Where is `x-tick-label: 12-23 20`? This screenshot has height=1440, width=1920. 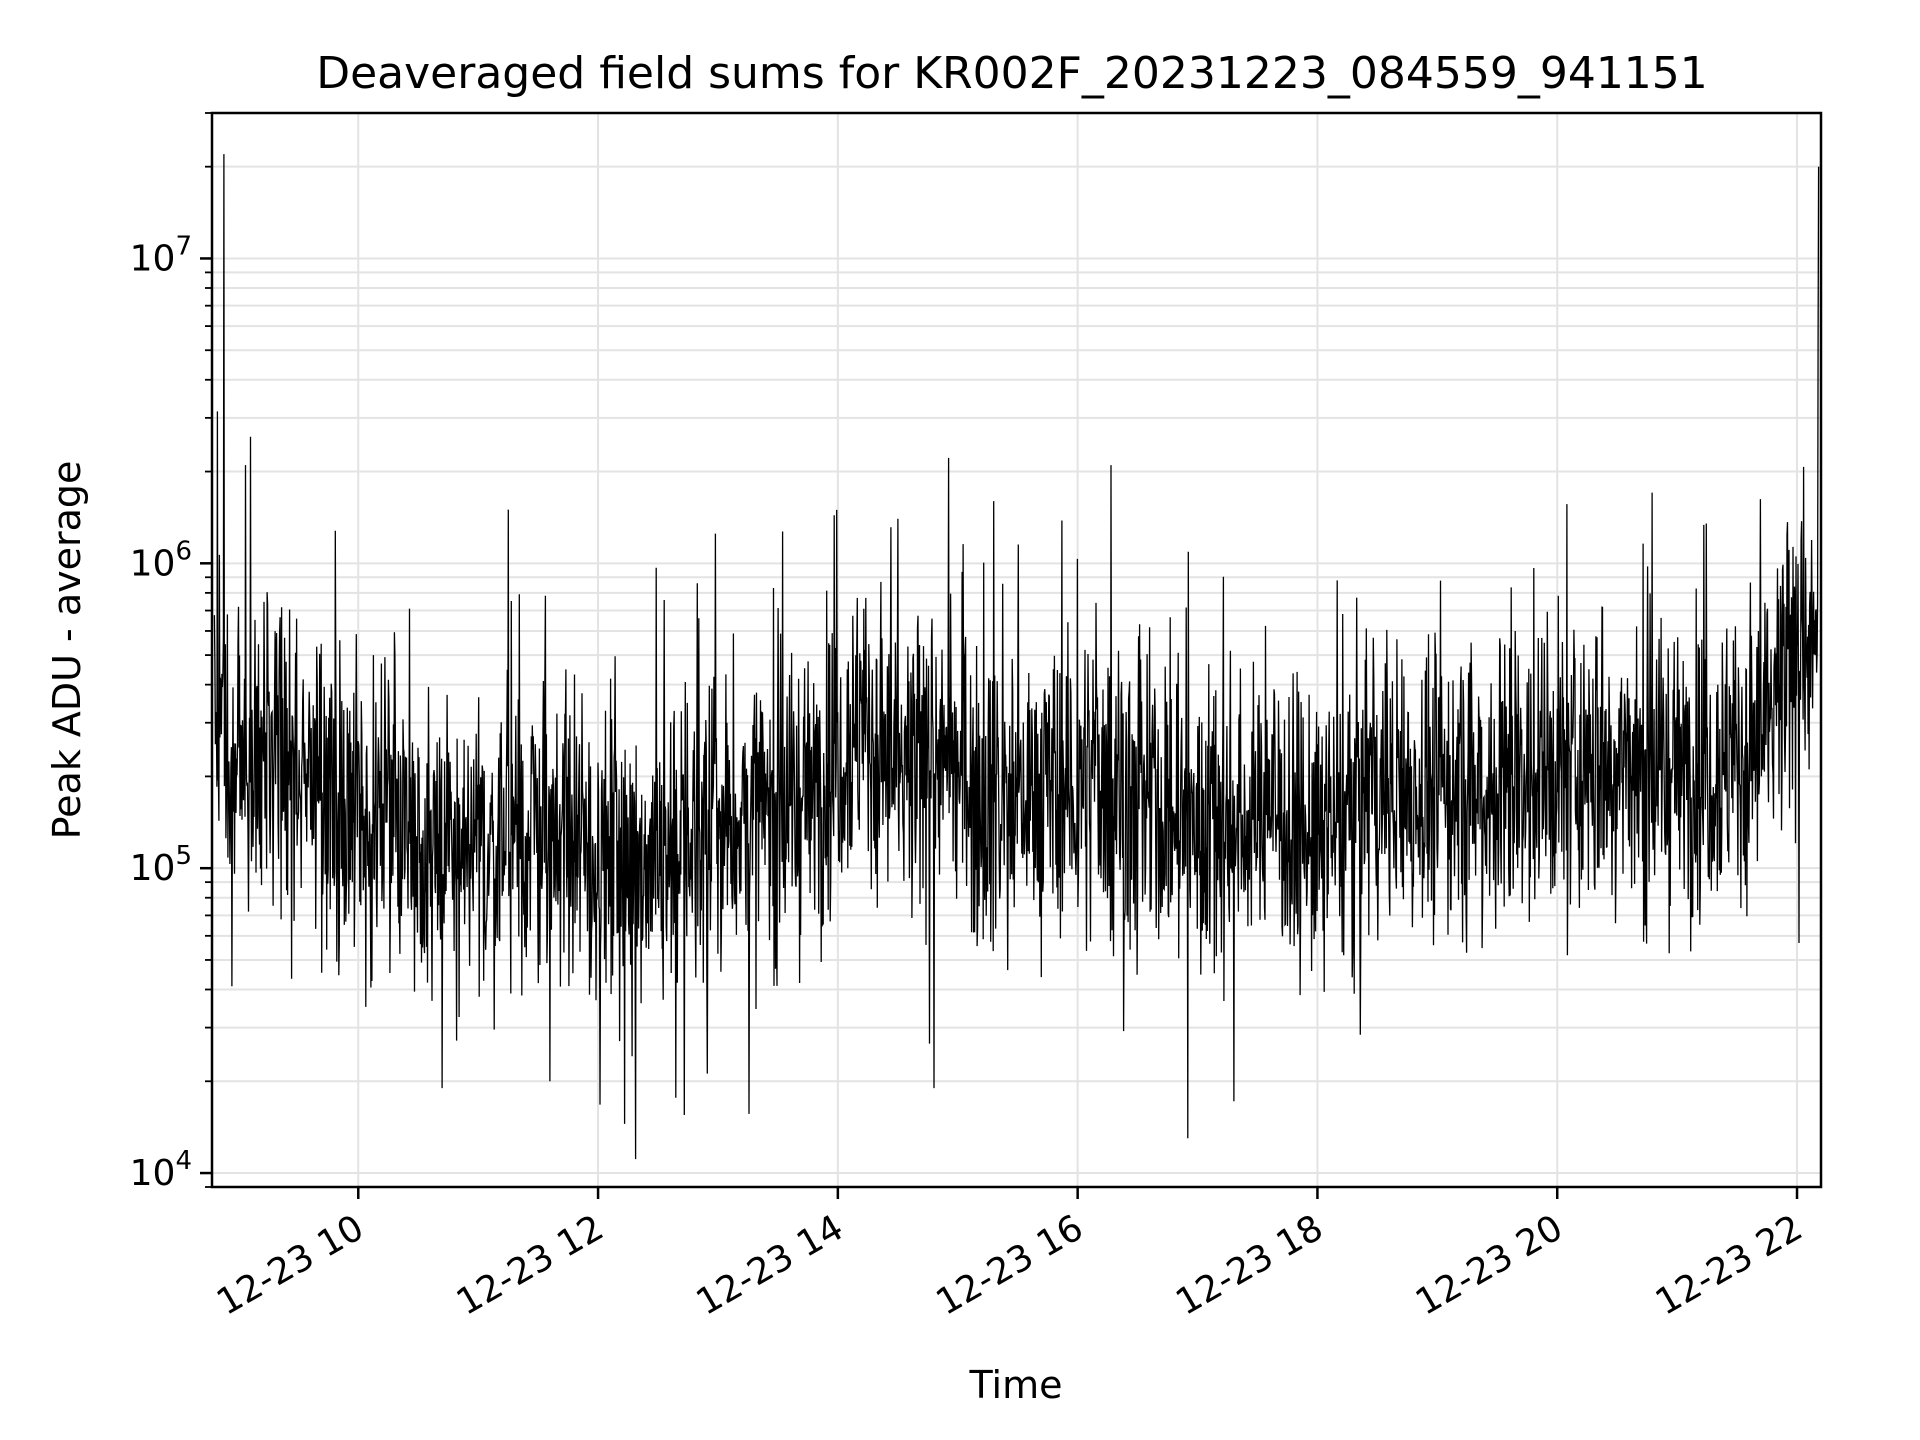 x-tick-label: 12-23 20 is located at coordinates (1489, 1265).